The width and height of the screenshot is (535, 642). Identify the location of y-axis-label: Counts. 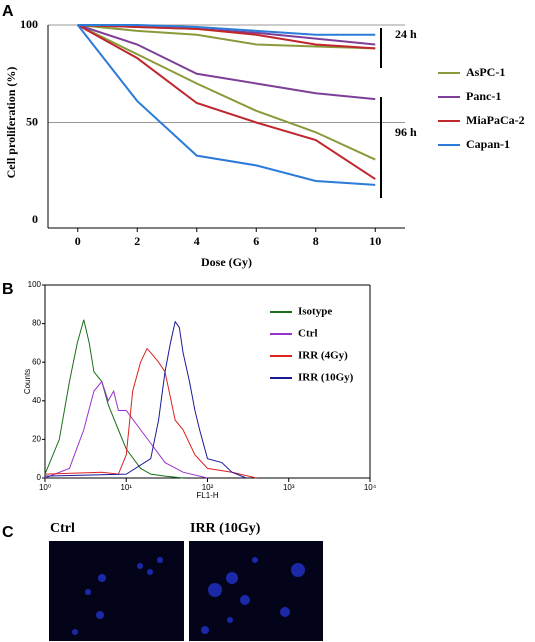
(27, 381).